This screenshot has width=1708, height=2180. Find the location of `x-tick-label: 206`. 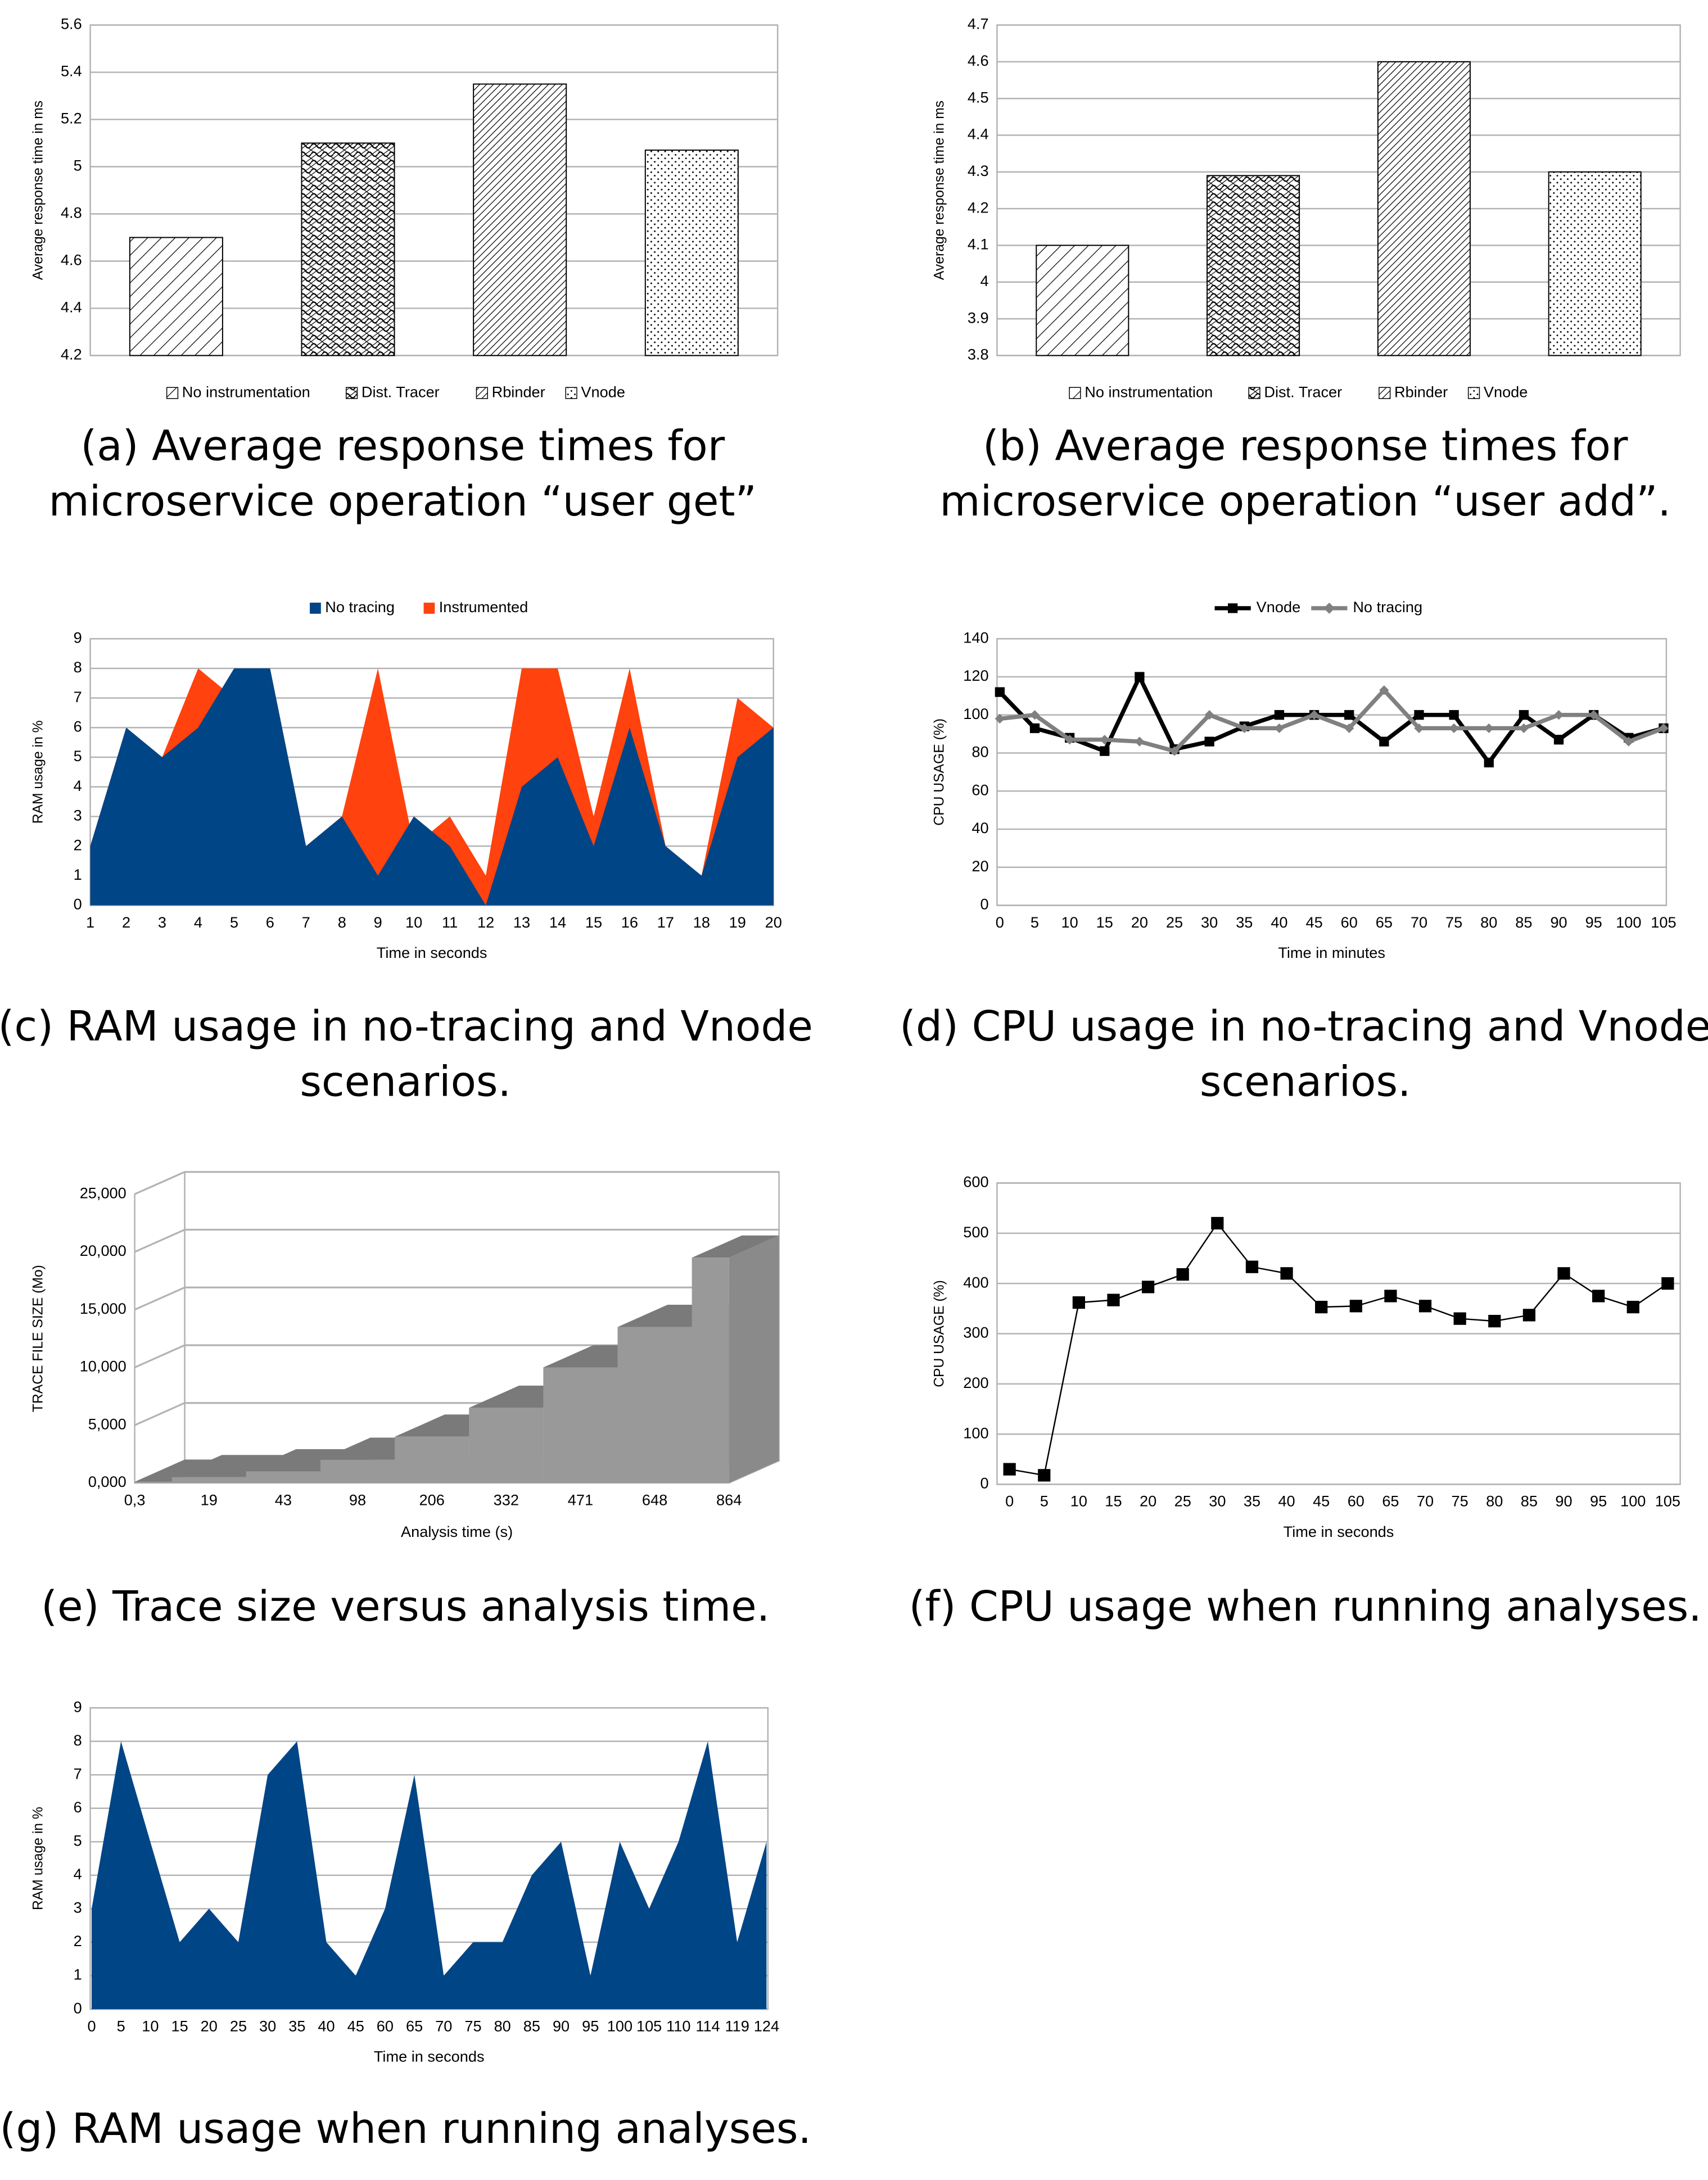

x-tick-label: 206 is located at coordinates (432, 1500).